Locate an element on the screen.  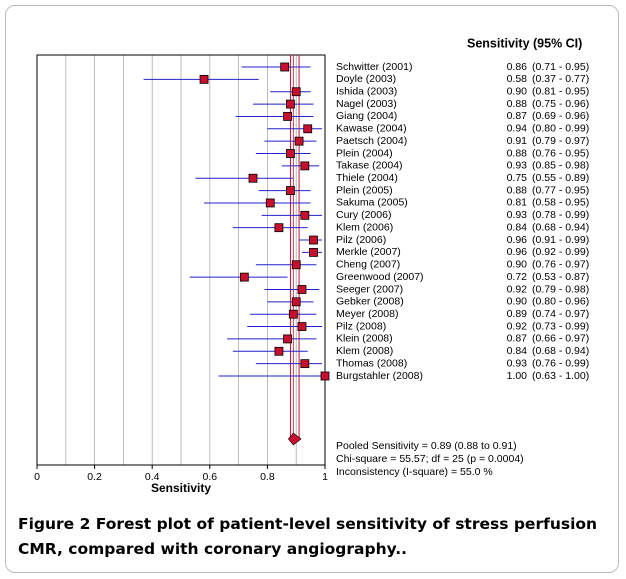
value-label: 0.87 is located at coordinates (517, 116).